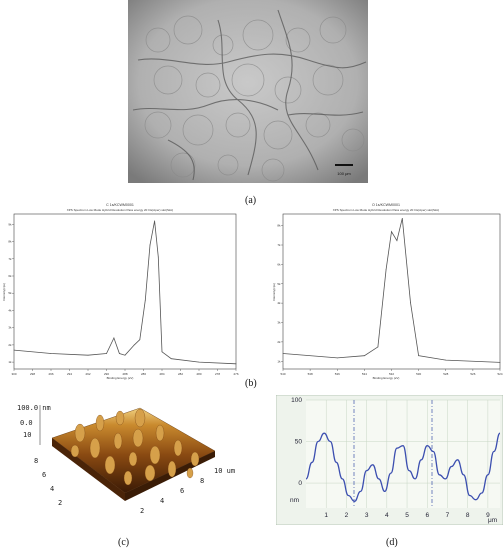  I want to click on x-tick-label: 1, so click(326, 515).